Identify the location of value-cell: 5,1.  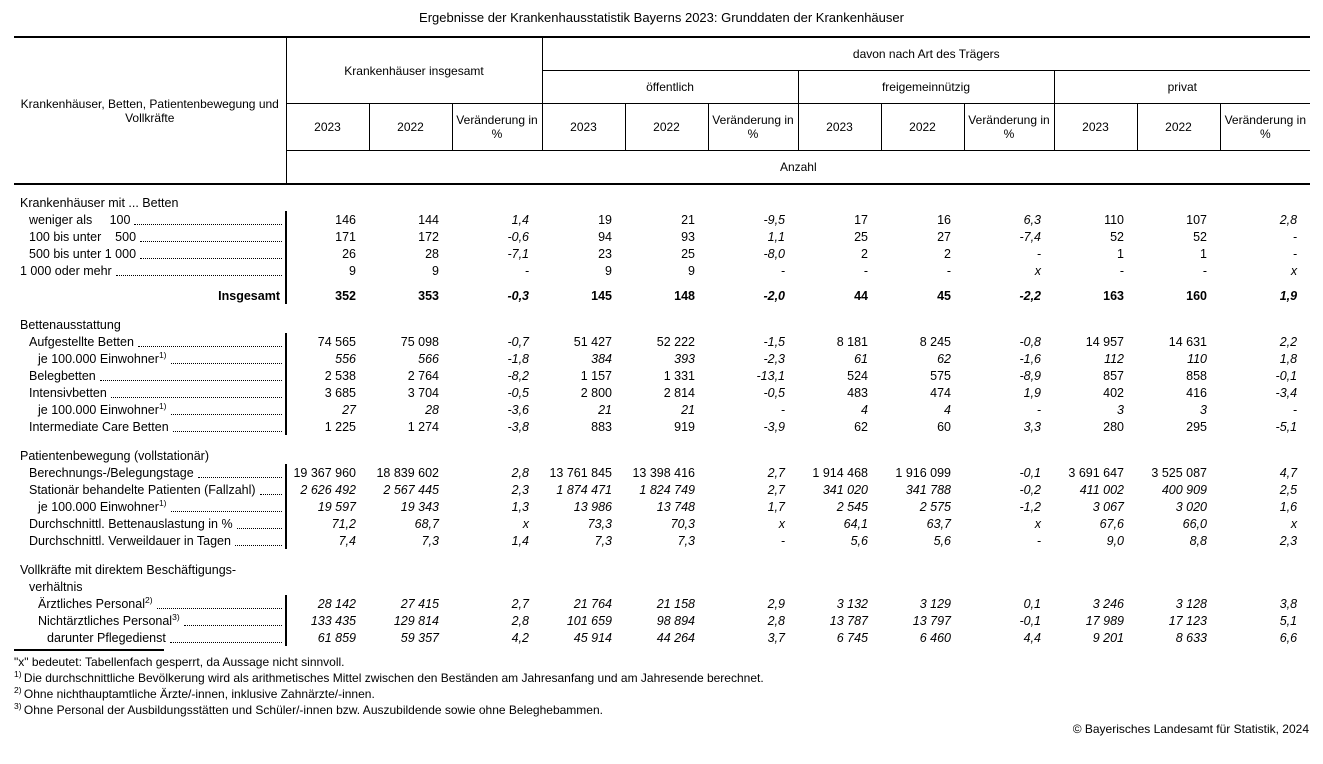
(1288, 621).